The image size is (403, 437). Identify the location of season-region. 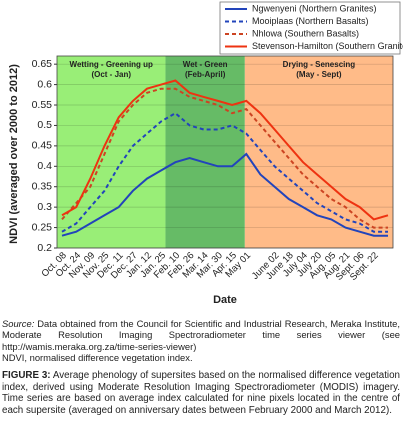
(205, 152).